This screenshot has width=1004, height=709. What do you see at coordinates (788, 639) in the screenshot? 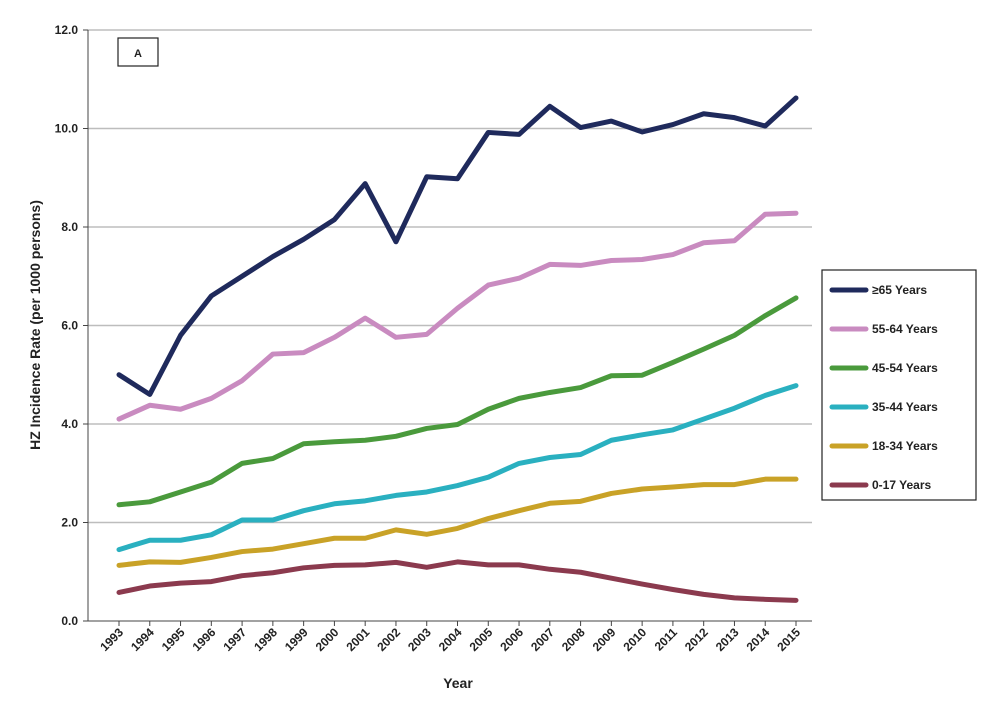
I see `x-tick-label: 2015` at bounding box center [788, 639].